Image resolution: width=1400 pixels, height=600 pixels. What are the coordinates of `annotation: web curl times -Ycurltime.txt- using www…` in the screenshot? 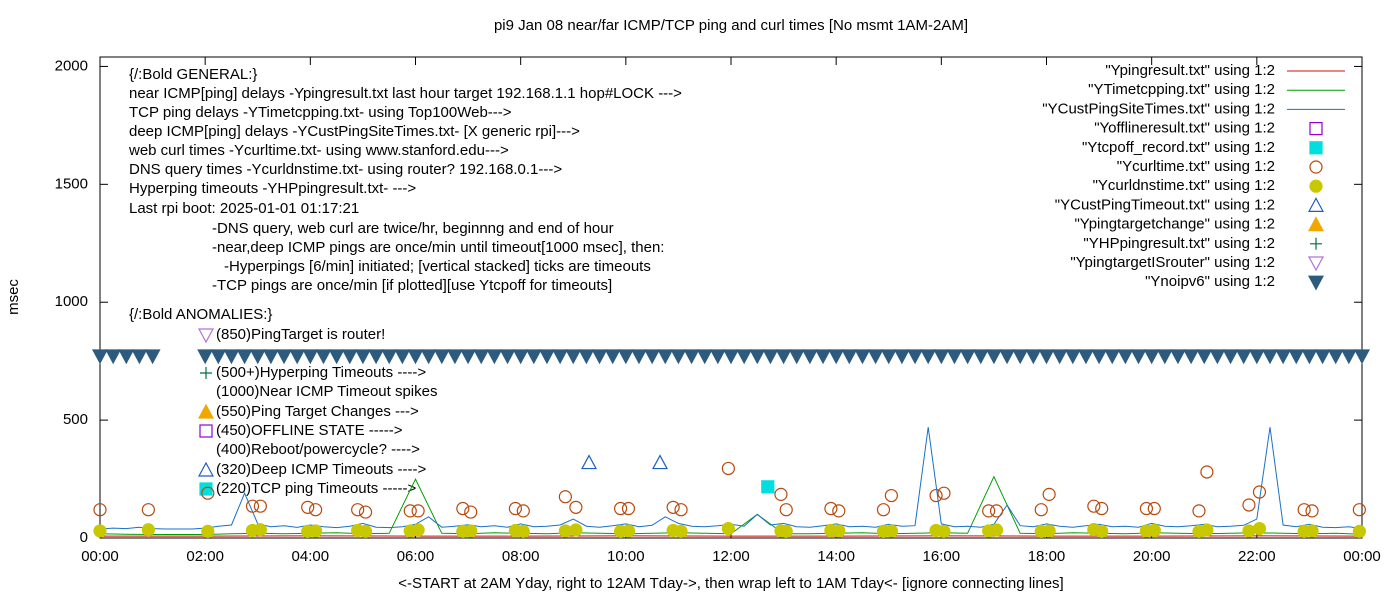 It's located at (318, 150).